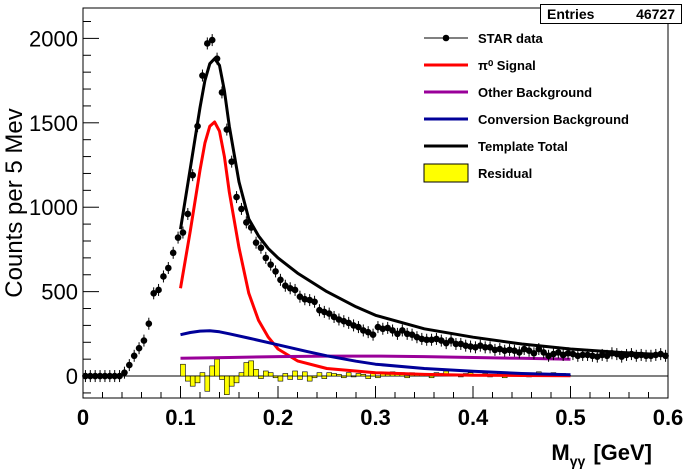 This screenshot has width=696, height=472. What do you see at coordinates (53, 207) in the screenshot?
I see `y-tick-label: 1000` at bounding box center [53, 207].